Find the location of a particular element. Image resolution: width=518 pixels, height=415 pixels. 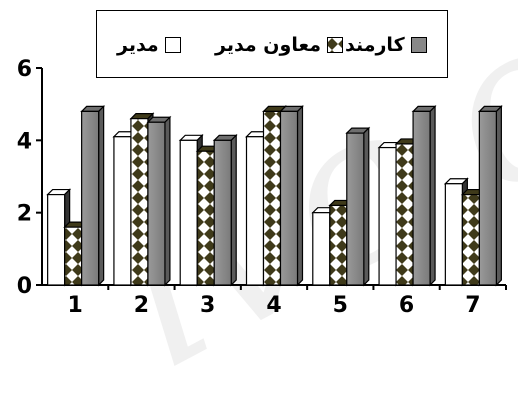

x-tick-label: 5 is located at coordinates (340, 305).